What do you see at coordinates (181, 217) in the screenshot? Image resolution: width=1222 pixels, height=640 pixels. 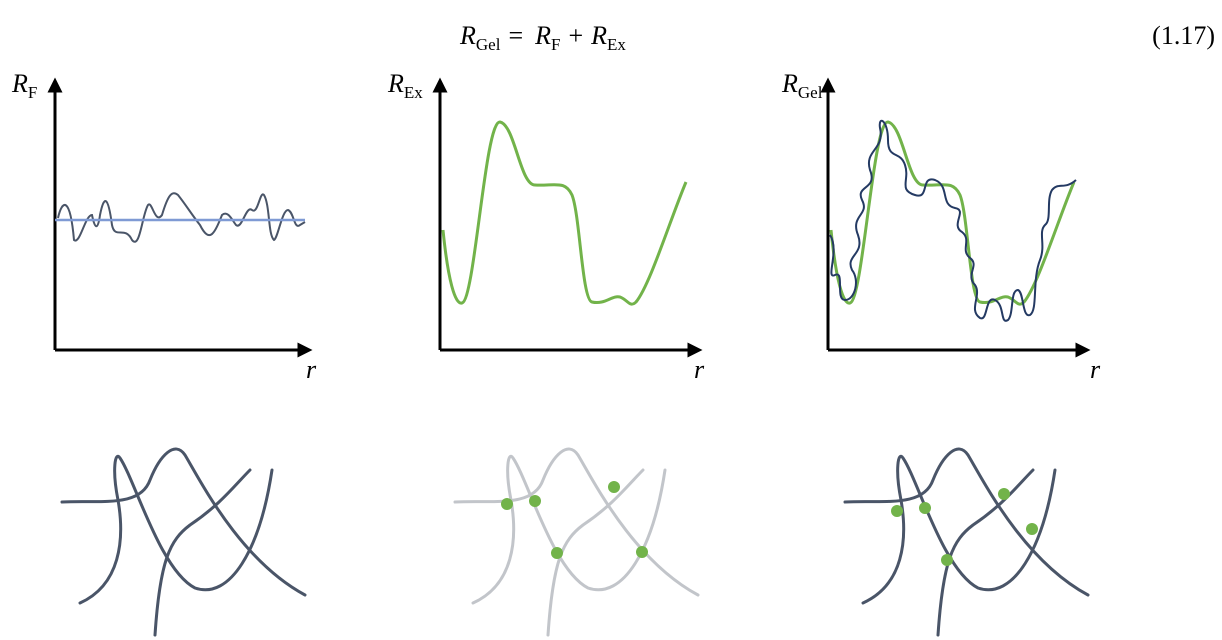 I see `fluctuation-curve` at bounding box center [181, 217].